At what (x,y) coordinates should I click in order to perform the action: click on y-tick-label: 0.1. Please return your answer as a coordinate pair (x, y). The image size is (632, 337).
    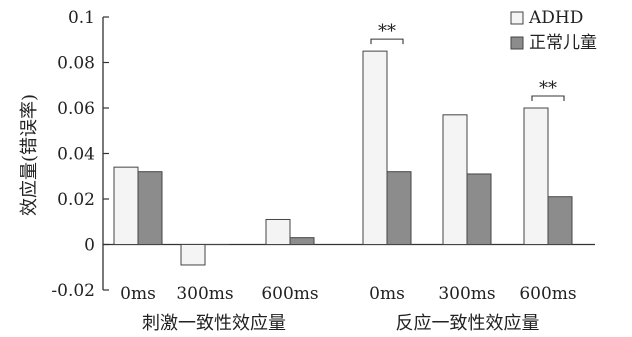
    Looking at the image, I should click on (81, 18).